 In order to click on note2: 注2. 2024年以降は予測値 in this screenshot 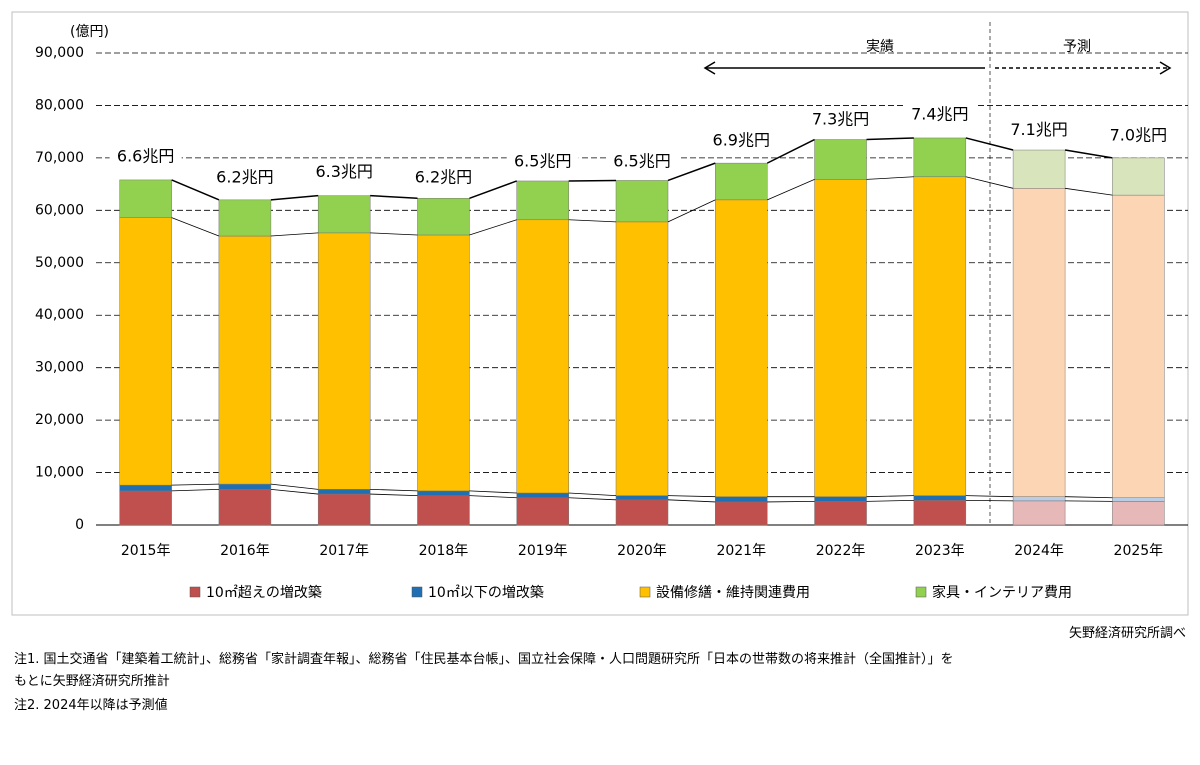, I will do `click(91, 705)`.